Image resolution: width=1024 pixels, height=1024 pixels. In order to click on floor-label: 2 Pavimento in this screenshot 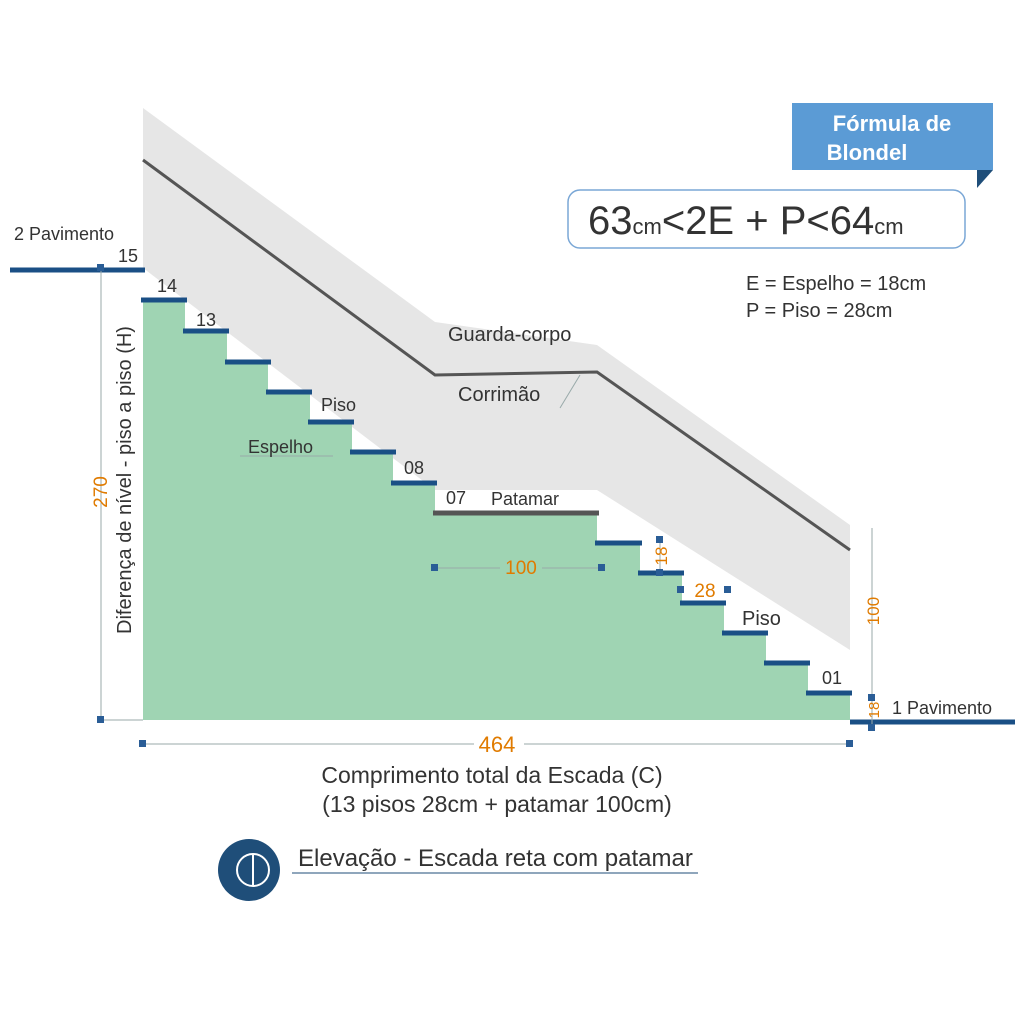, I will do `click(64, 234)`.